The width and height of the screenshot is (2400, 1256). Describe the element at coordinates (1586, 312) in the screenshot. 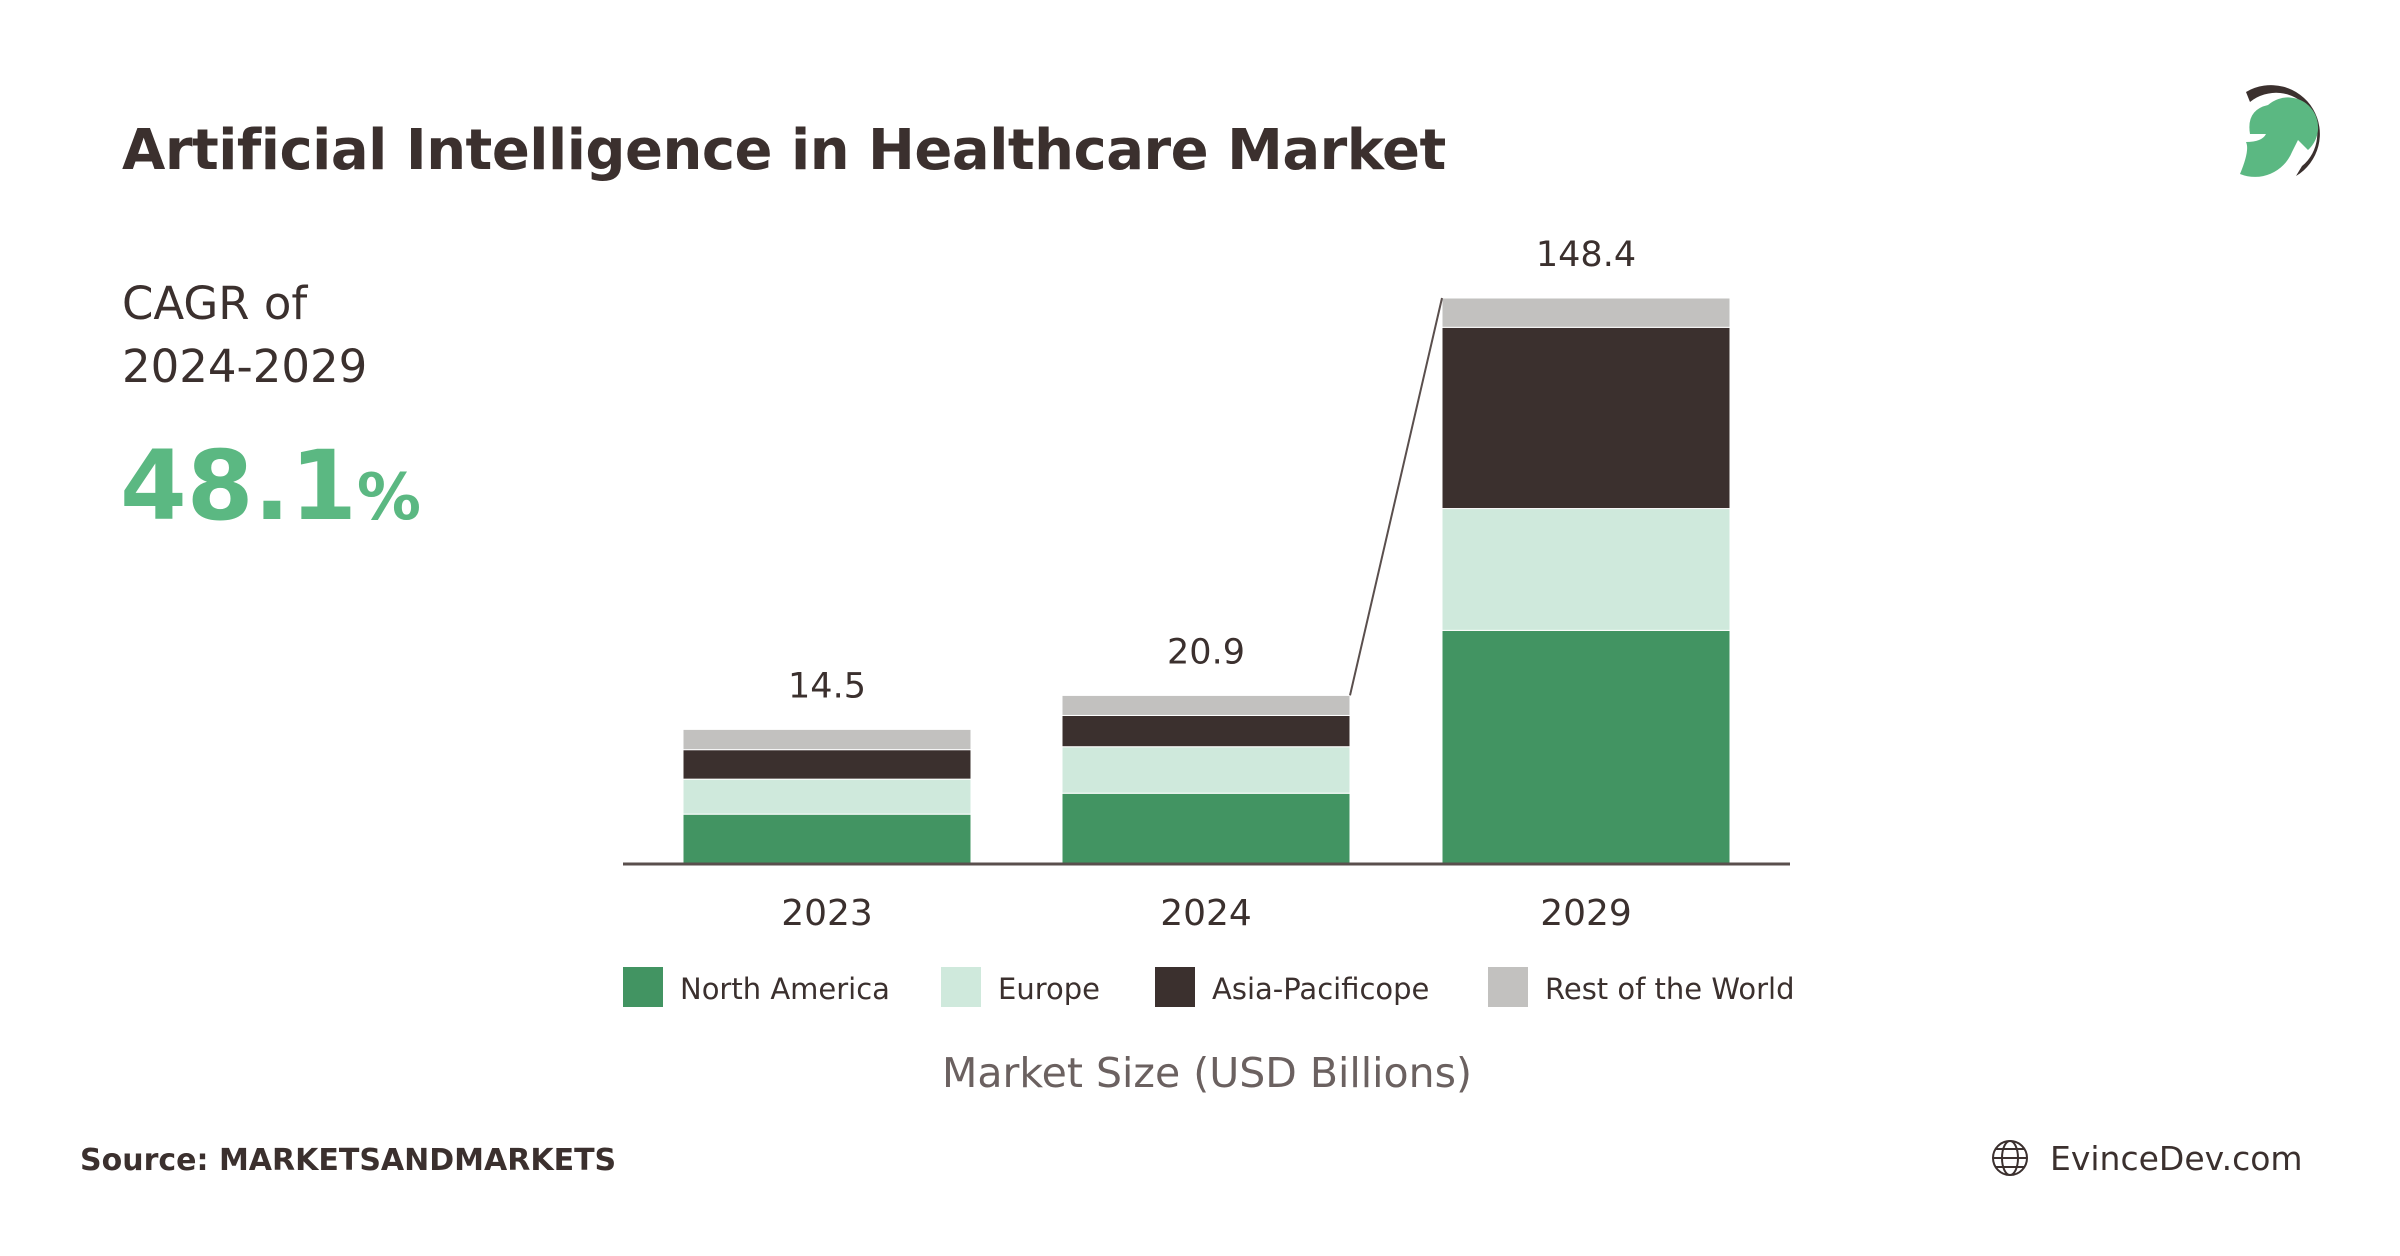

I see `bar-segment-2029-rest-of-the-world` at that location.